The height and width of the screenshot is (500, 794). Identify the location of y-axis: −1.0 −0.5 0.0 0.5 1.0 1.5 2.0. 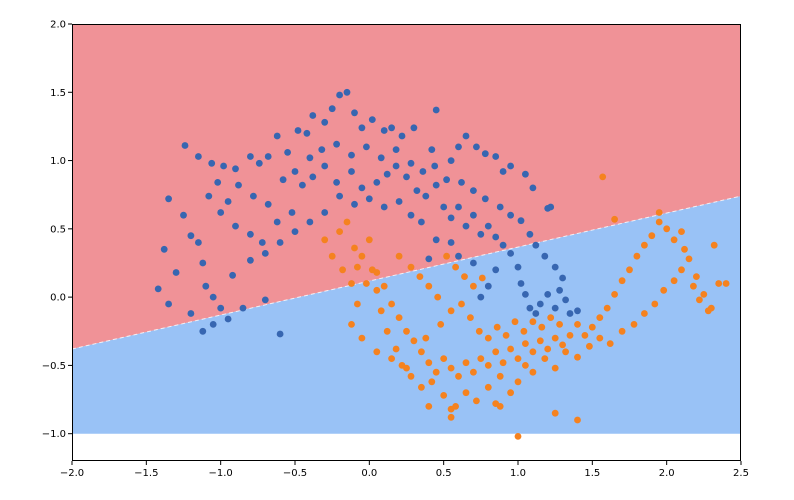
(57, 230).